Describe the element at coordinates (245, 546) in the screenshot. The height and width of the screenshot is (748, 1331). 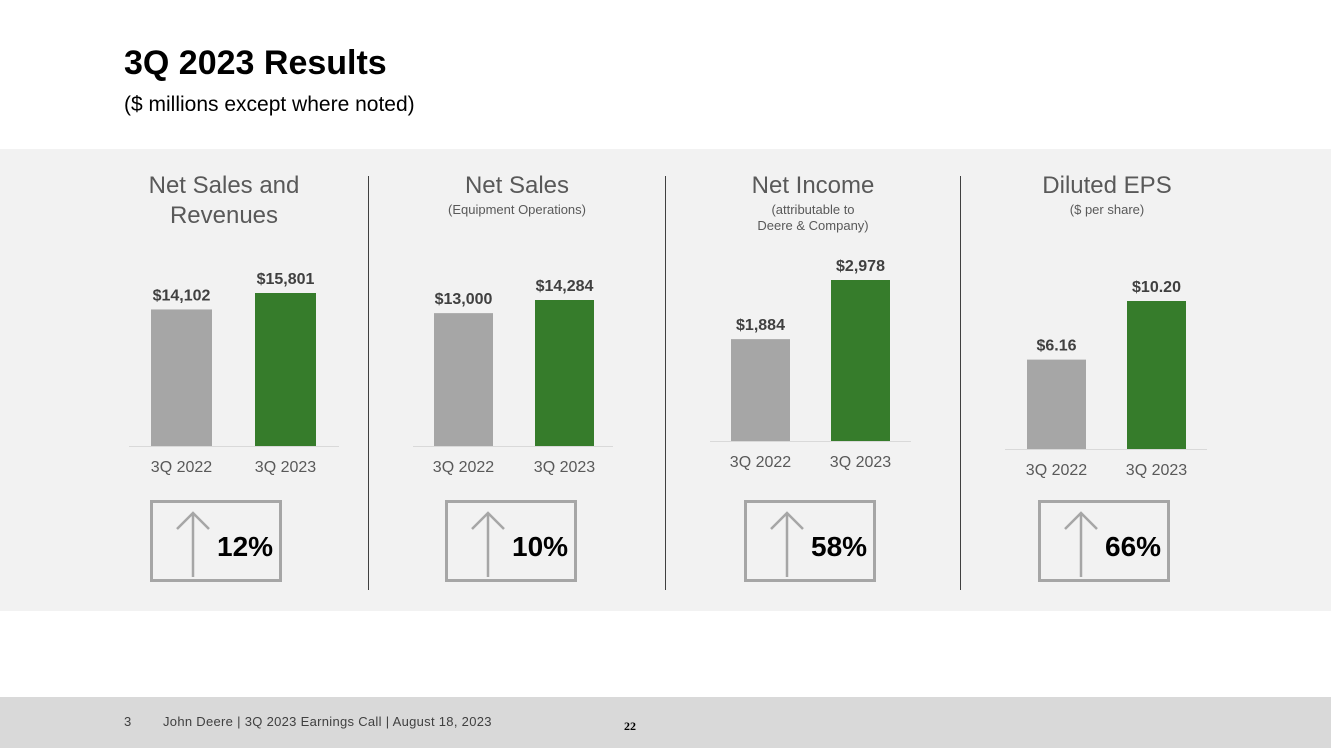
I see `change-percent: 12%` at that location.